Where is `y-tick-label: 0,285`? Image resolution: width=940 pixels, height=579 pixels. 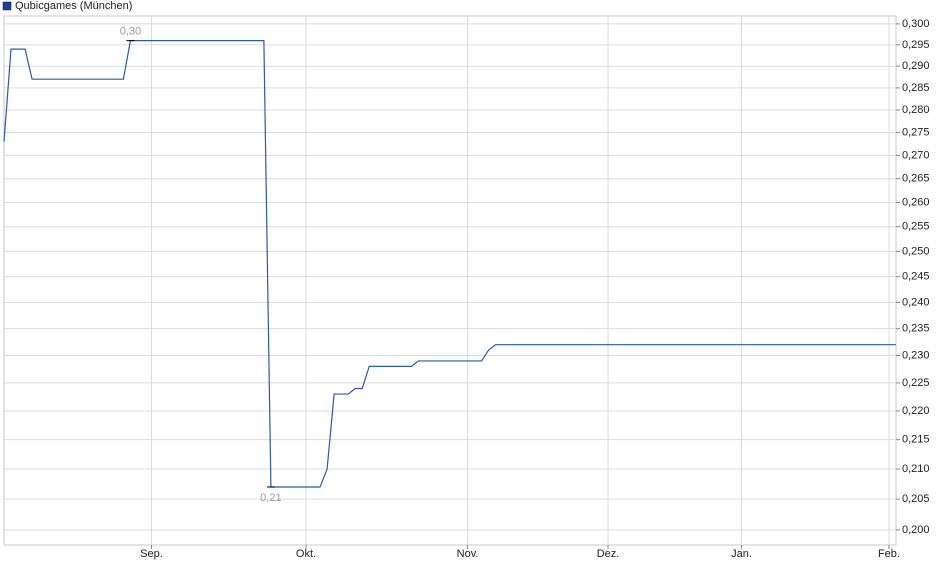 y-tick-label: 0,285 is located at coordinates (916, 88).